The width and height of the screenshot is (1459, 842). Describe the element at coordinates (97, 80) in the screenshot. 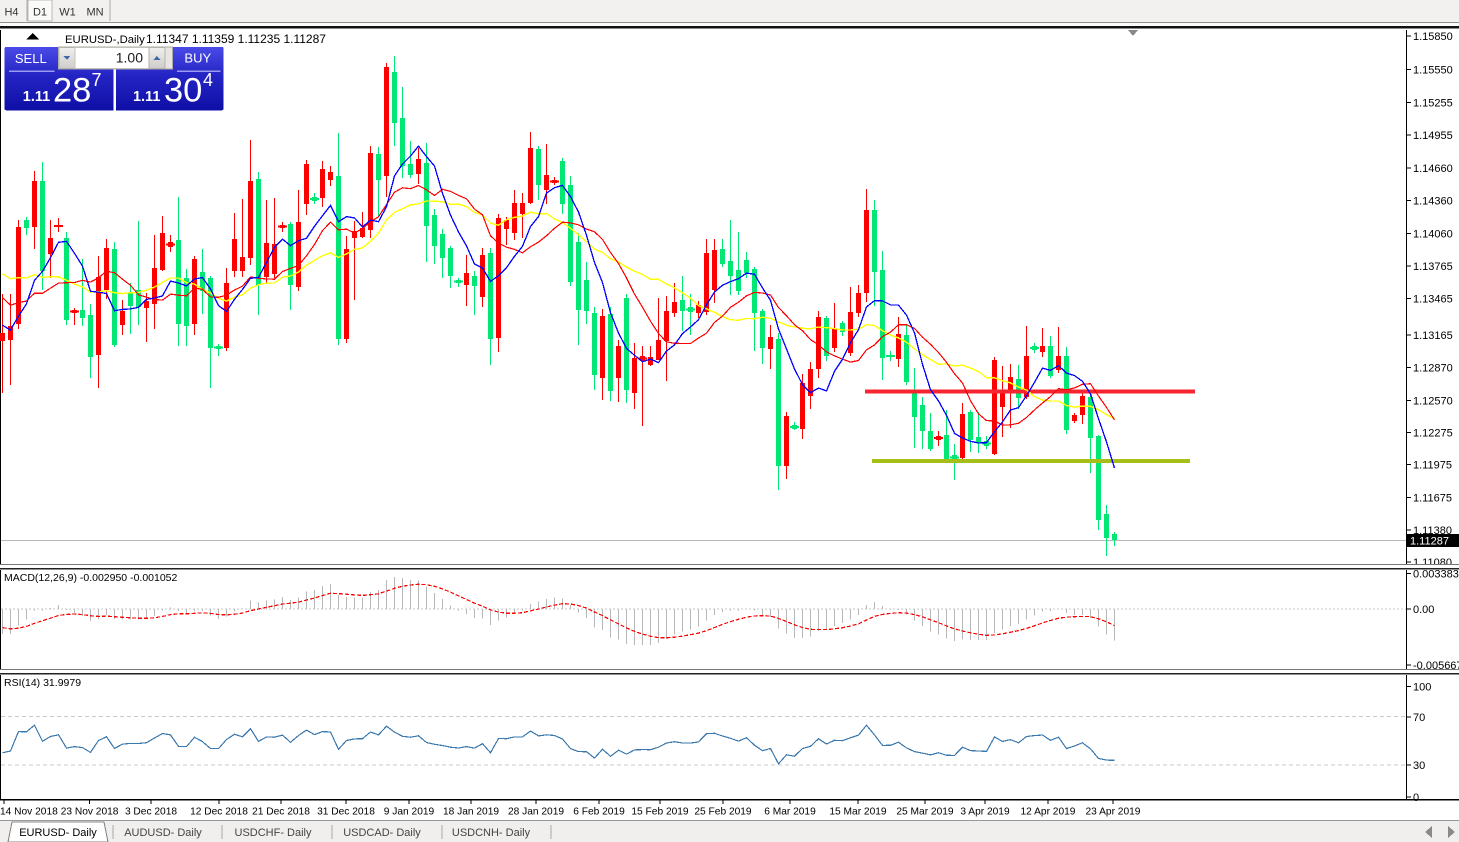

I see `svg-text: 7` at that location.